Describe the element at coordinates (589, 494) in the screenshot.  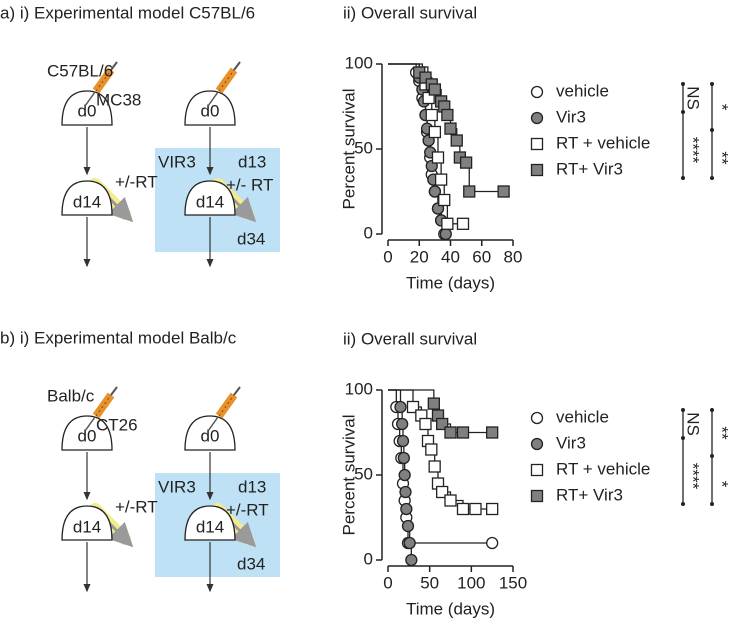
I see `legend-label: RT+ Vir3` at that location.